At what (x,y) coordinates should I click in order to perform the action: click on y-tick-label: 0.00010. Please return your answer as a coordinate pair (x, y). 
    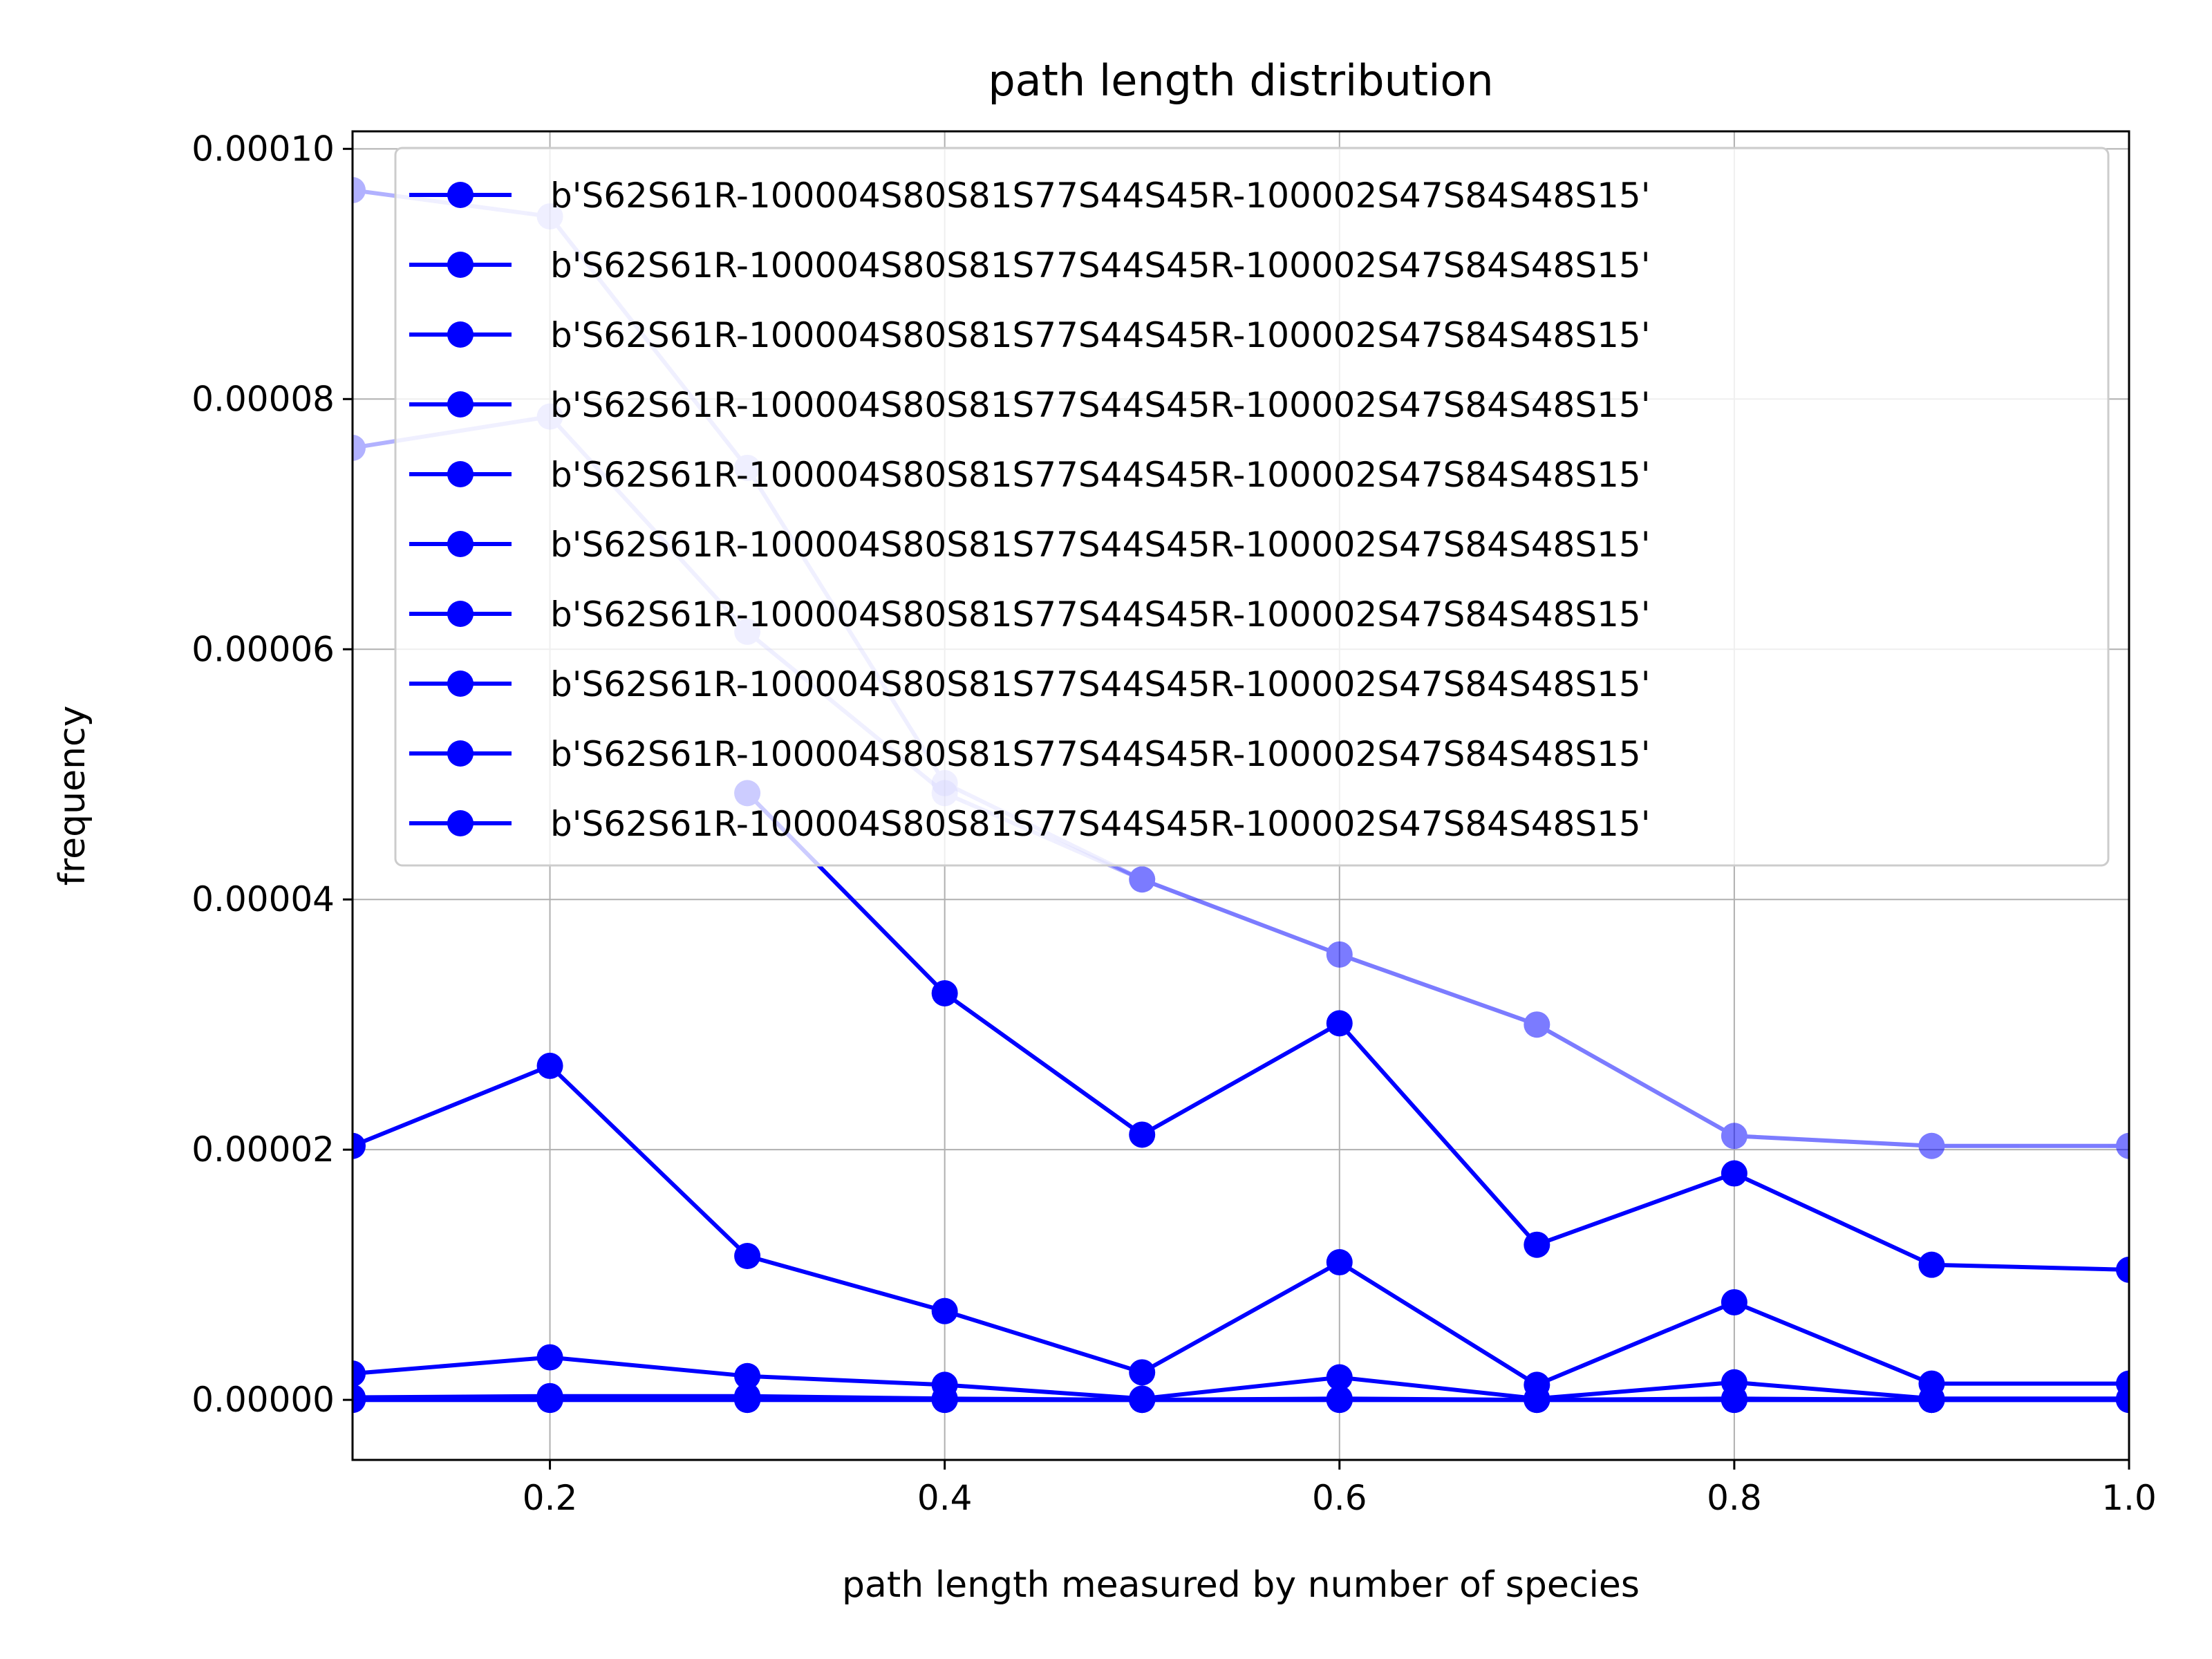
    Looking at the image, I should click on (263, 149).